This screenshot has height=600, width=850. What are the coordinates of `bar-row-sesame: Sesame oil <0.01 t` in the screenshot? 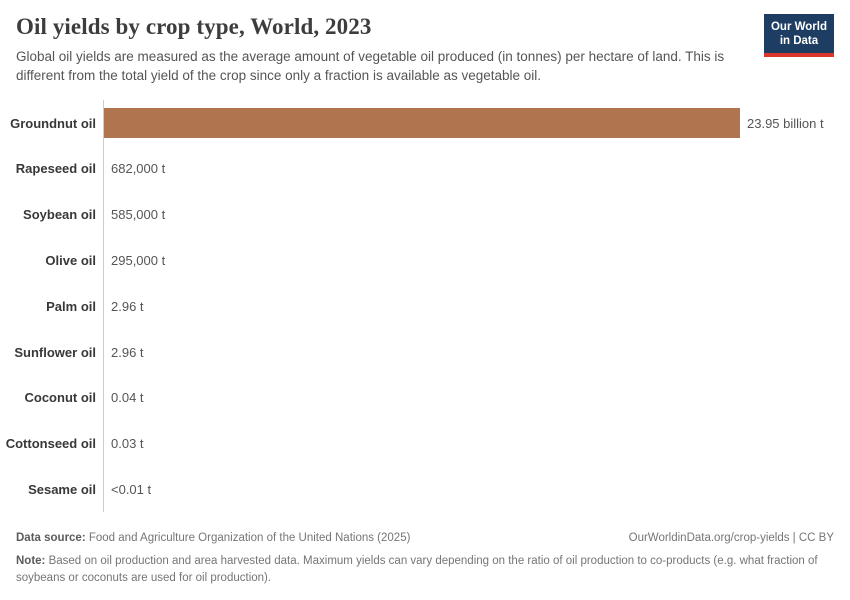 It's located at (425, 489).